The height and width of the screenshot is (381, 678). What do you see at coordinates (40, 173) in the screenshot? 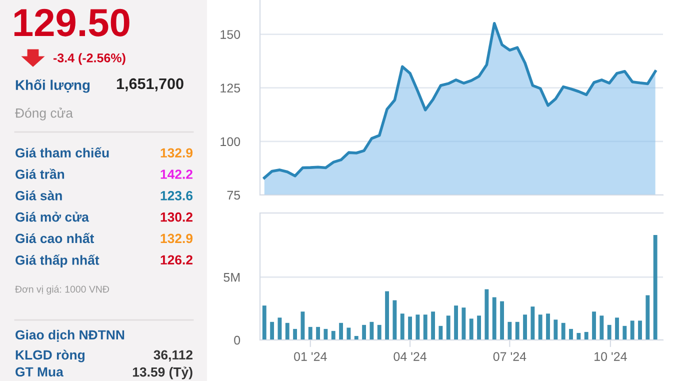
I see `text: Giá trần` at bounding box center [40, 173].